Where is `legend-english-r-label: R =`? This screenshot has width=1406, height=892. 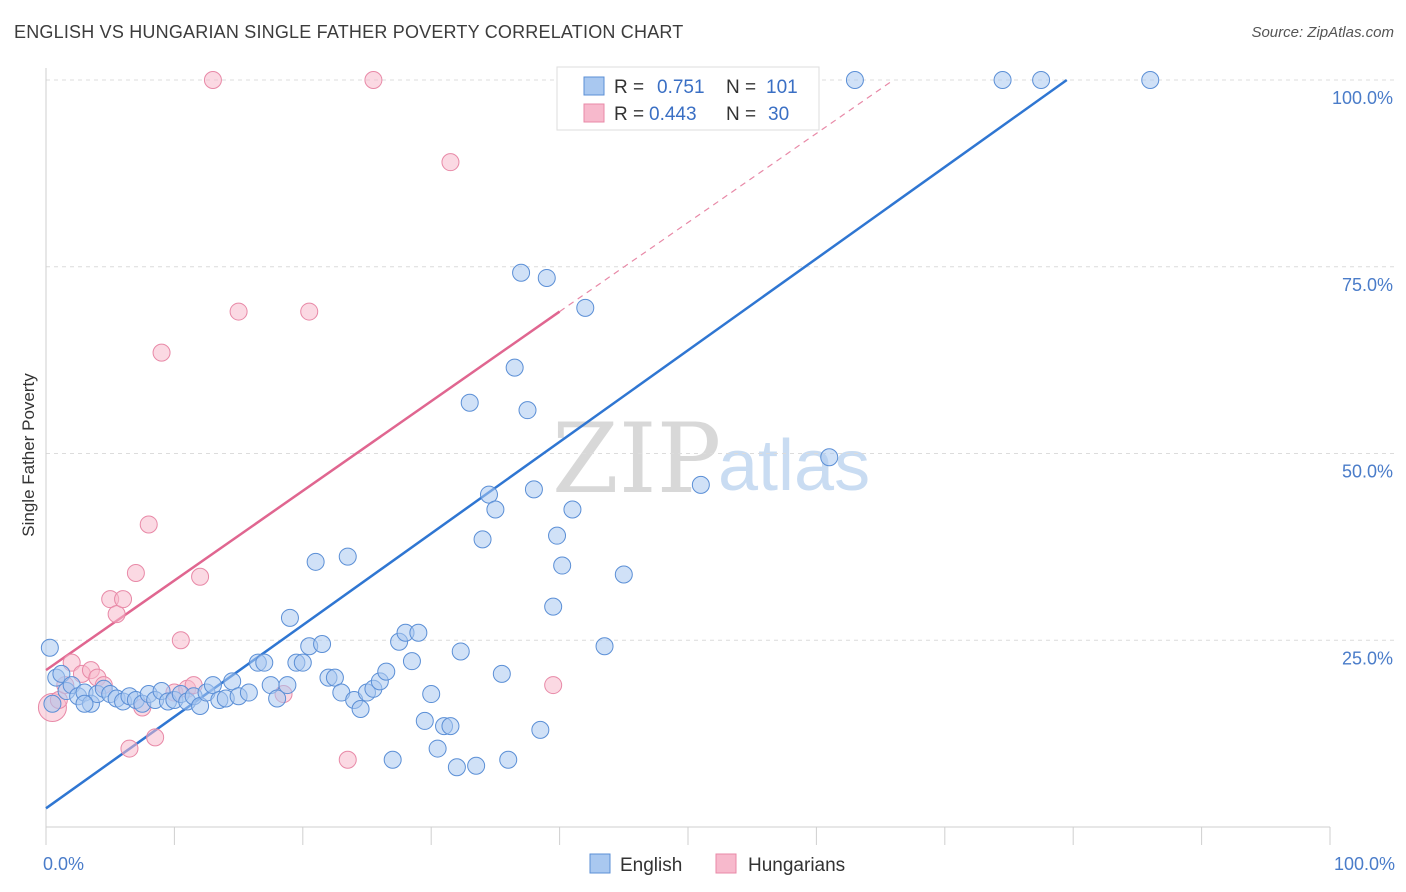
legend-english-r-label: R = is located at coordinates (629, 87).